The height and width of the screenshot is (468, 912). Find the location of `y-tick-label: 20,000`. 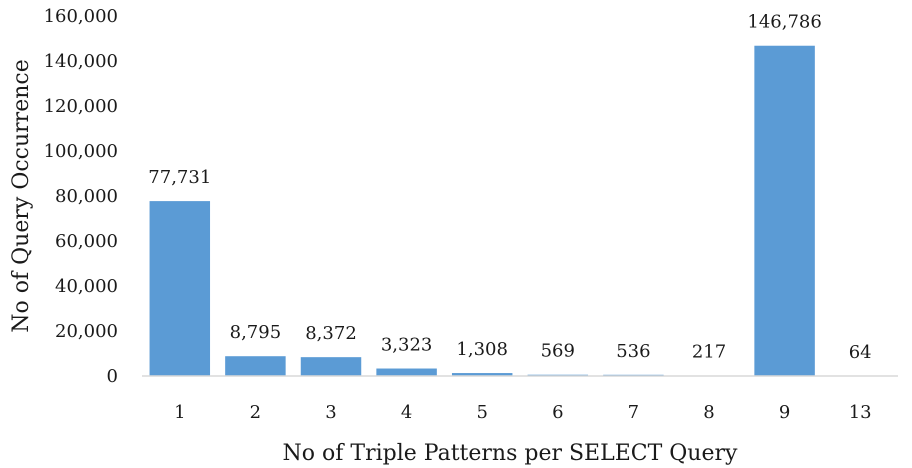

y-tick-label: 20,000 is located at coordinates (86, 331).